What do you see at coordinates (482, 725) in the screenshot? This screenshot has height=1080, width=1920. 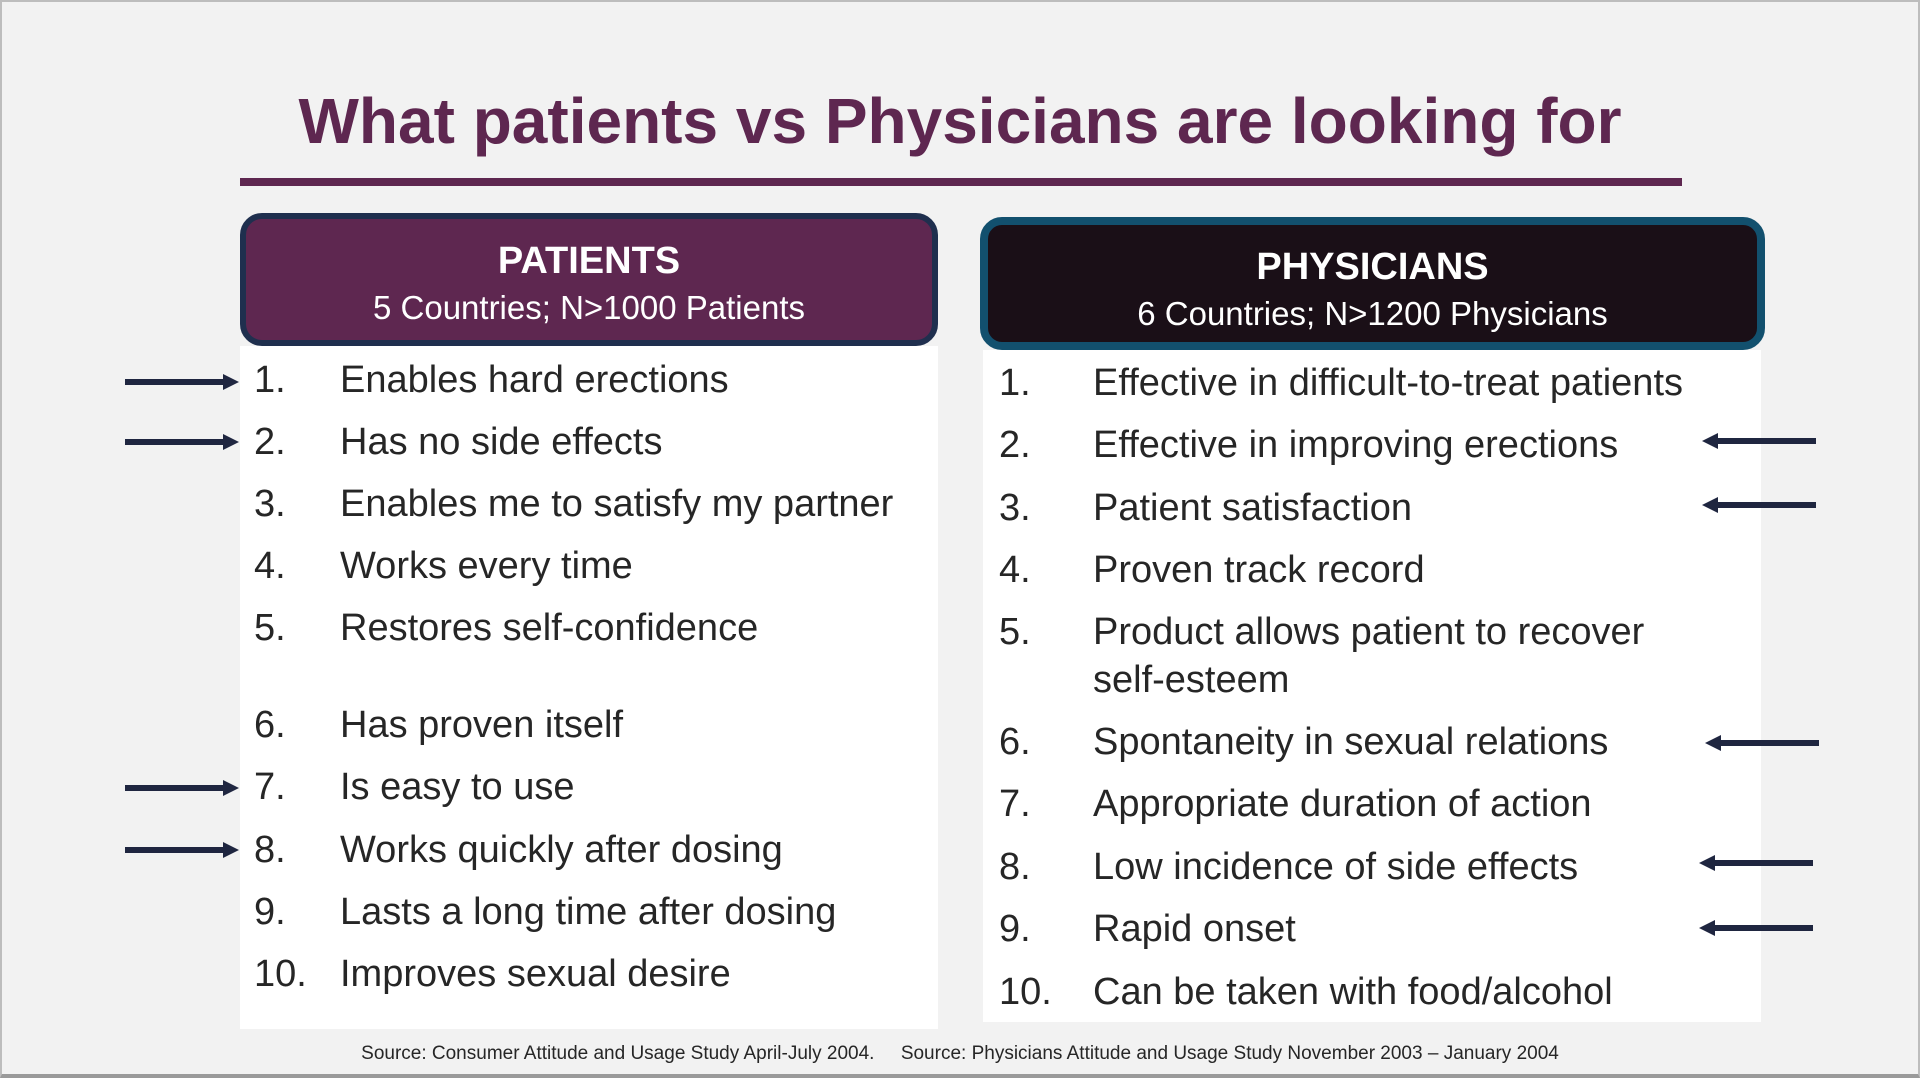 I see `item-text: Has proven itself` at bounding box center [482, 725].